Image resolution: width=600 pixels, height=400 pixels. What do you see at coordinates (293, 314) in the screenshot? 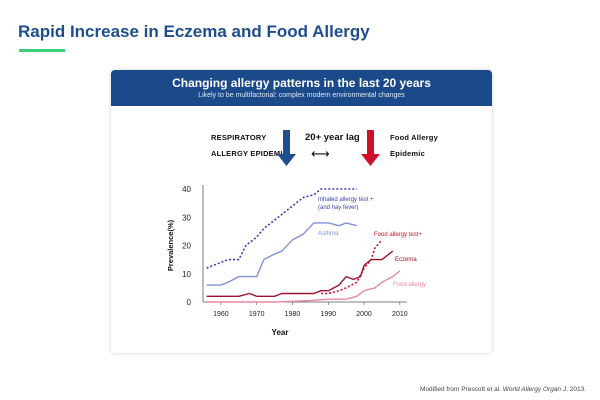
I see `x-tick-label: 1980` at bounding box center [293, 314].